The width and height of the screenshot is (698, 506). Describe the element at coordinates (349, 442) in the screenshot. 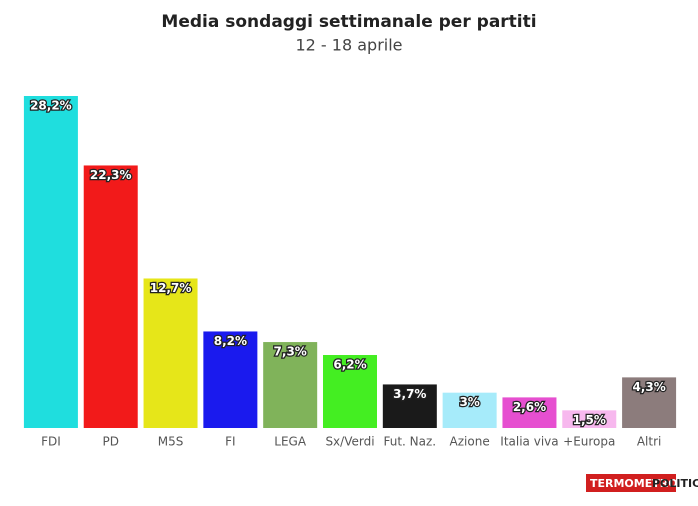

I see `x-tick-label: Sx/Verdi` at that location.